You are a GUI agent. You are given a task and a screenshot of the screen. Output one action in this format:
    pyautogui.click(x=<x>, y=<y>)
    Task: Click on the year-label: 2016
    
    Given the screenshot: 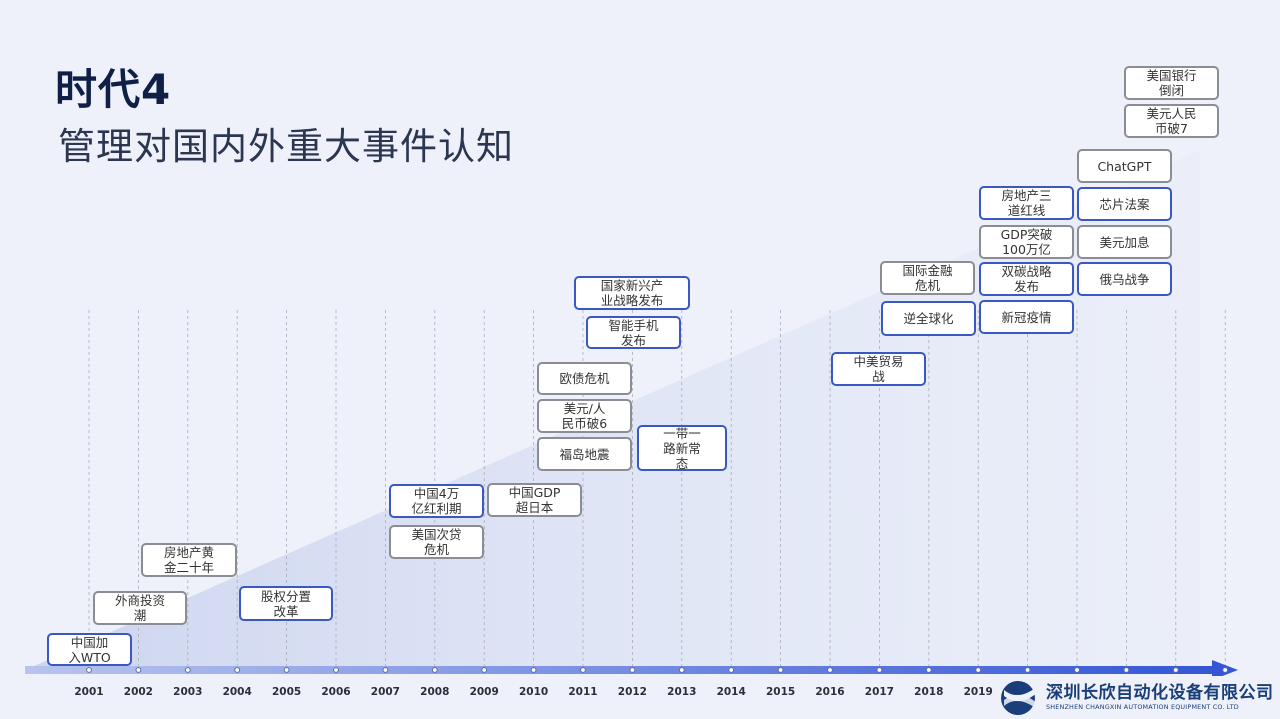 What is the action you would take?
    pyautogui.click(x=830, y=692)
    